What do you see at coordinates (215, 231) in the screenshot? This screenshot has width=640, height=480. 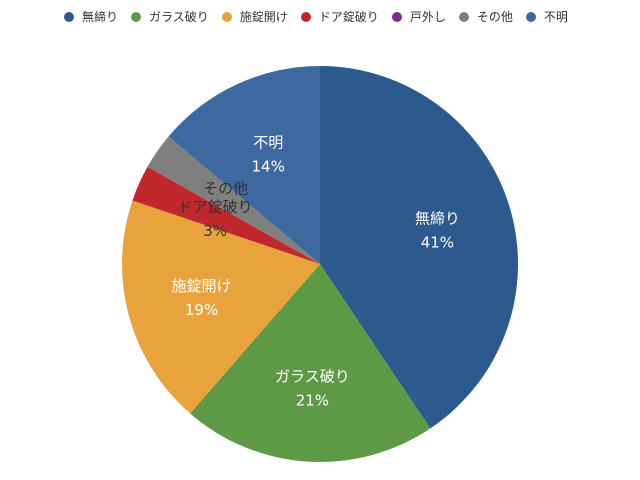 I see `slice-percent-label: 3%` at bounding box center [215, 231].